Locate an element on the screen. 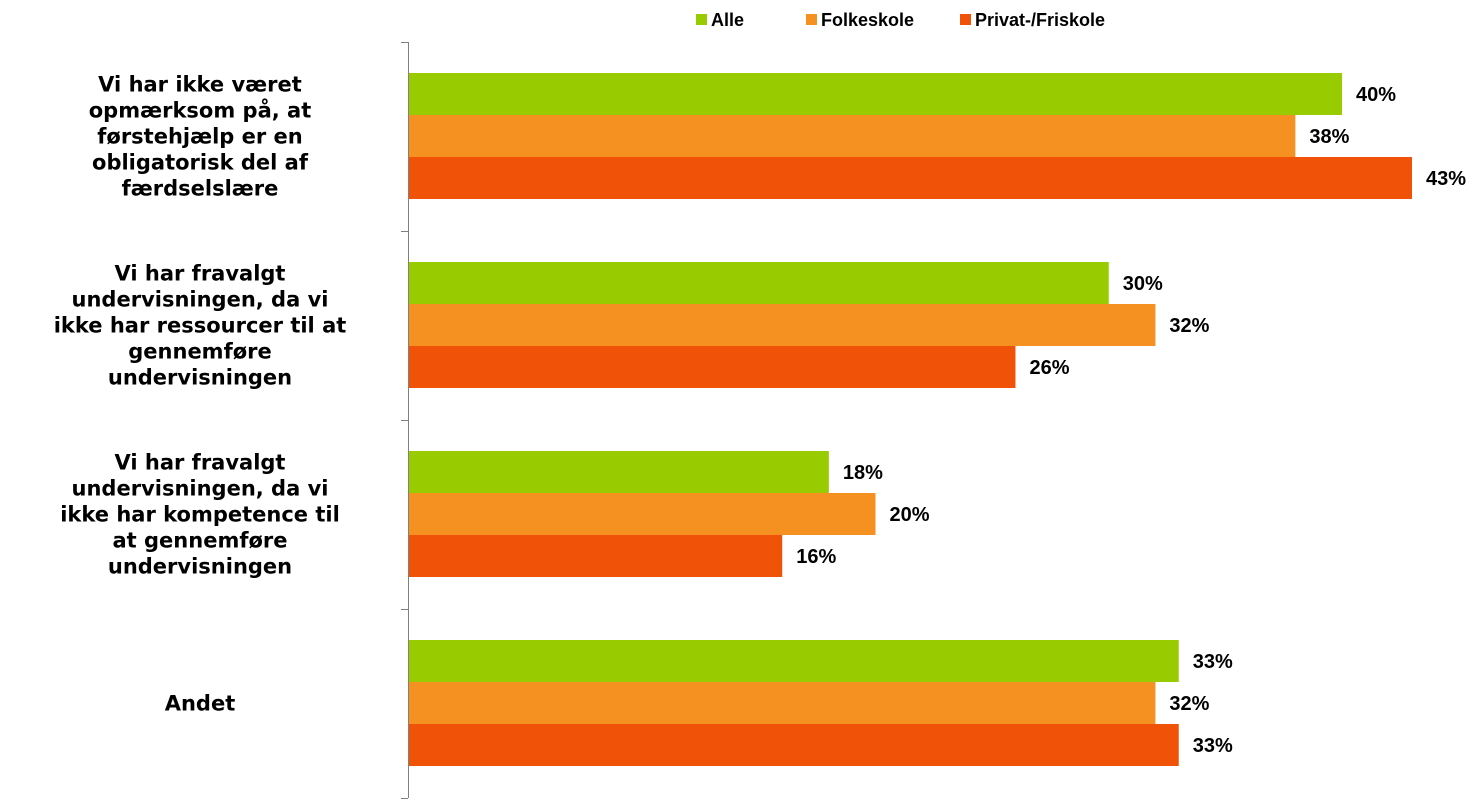 The image size is (1484, 800). category-label-line: opmærksom på, at is located at coordinates (200, 110).